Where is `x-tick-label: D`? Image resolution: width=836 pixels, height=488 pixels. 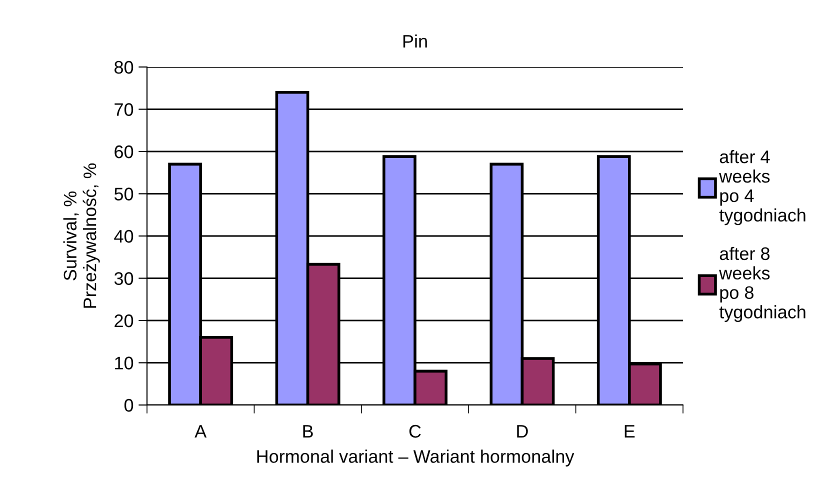 x-tick-label: D is located at coordinates (522, 431).